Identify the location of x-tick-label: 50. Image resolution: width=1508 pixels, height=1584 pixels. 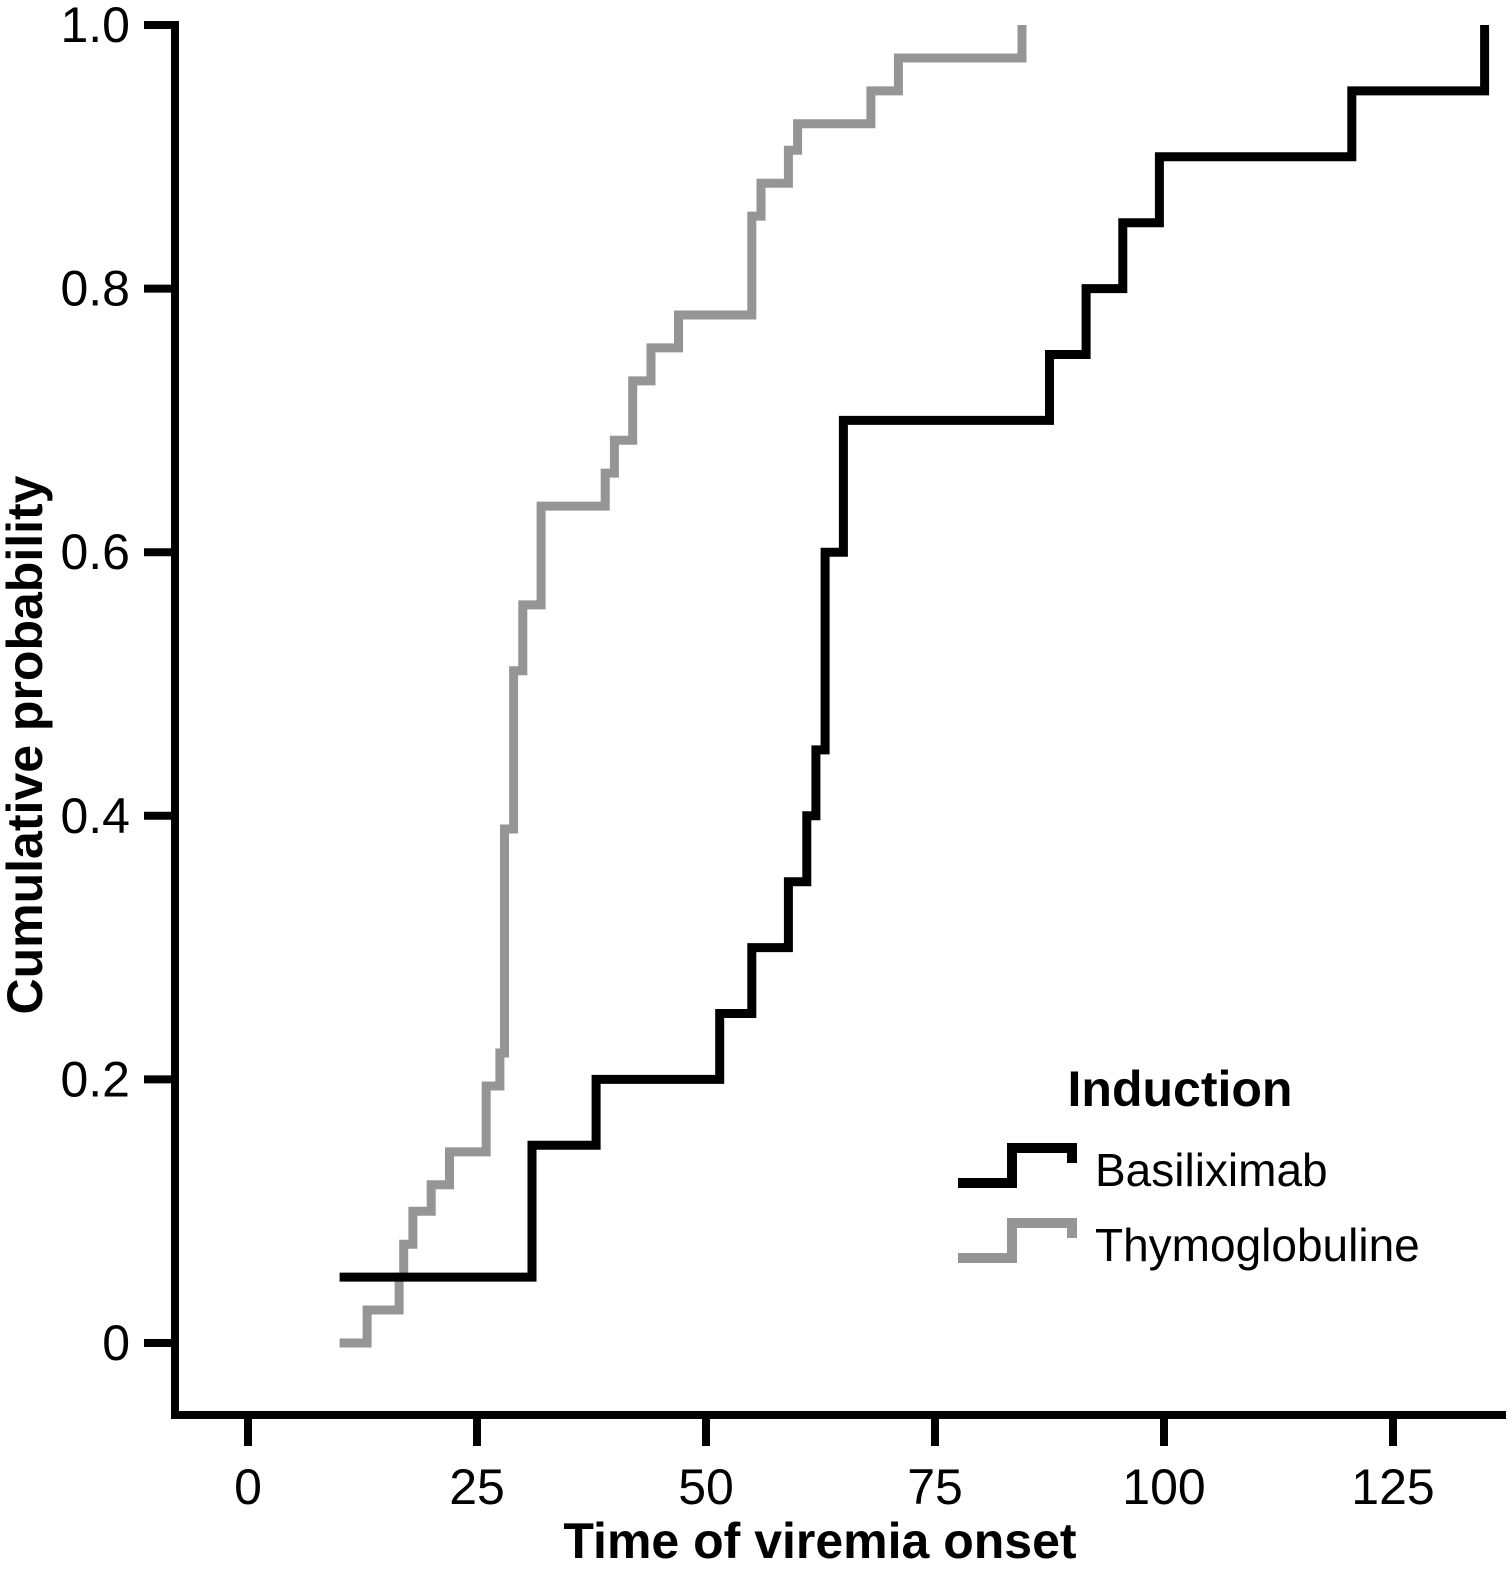
(706, 1487).